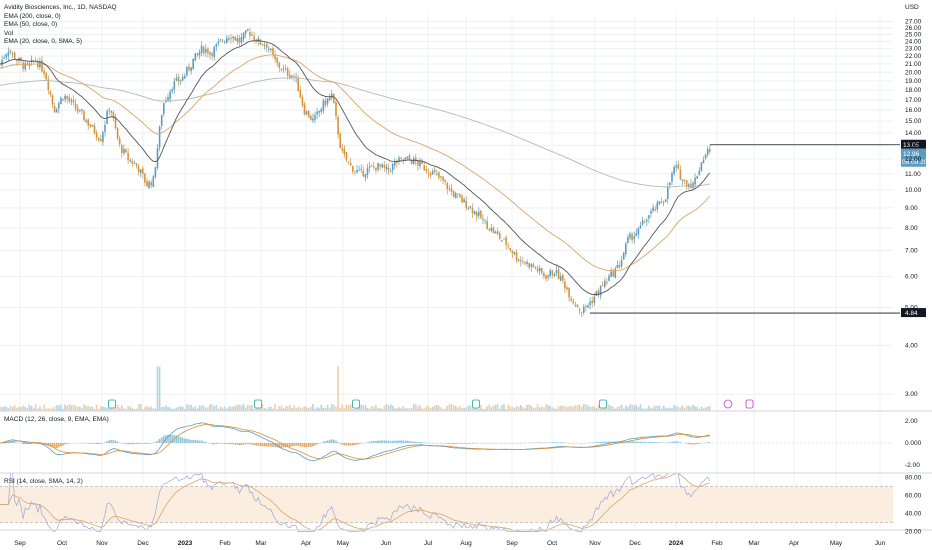 The height and width of the screenshot is (550, 932). Describe the element at coordinates (355, 502) in the screenshot. I see `rsi-line` at that location.